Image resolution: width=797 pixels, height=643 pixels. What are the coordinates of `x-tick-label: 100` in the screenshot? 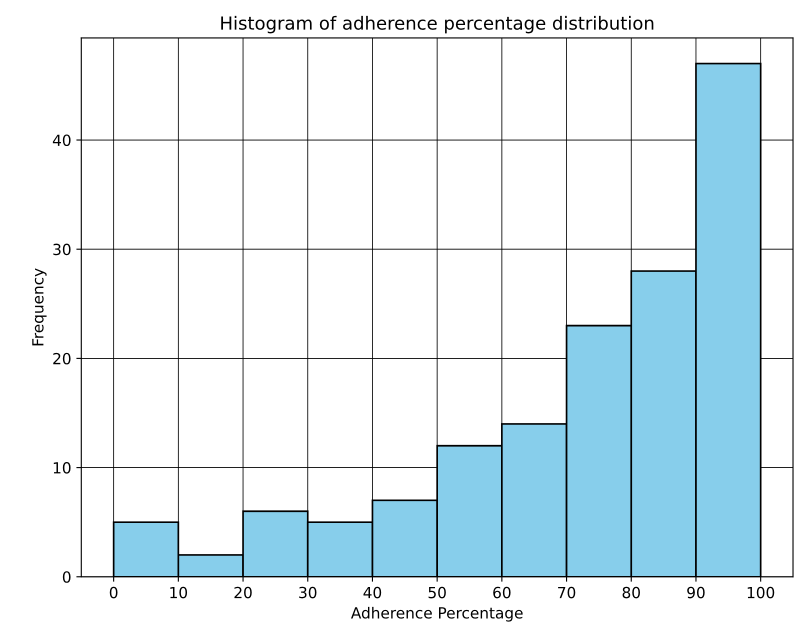 It's located at (761, 592).